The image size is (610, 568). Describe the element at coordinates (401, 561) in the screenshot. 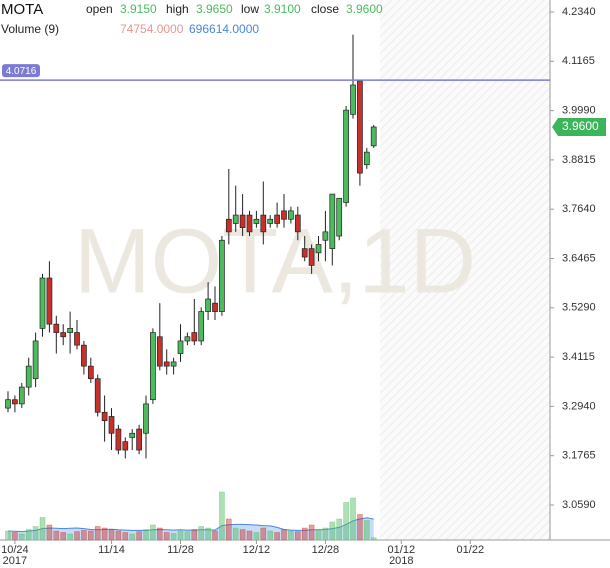

I see `year-label: 2018` at that location.